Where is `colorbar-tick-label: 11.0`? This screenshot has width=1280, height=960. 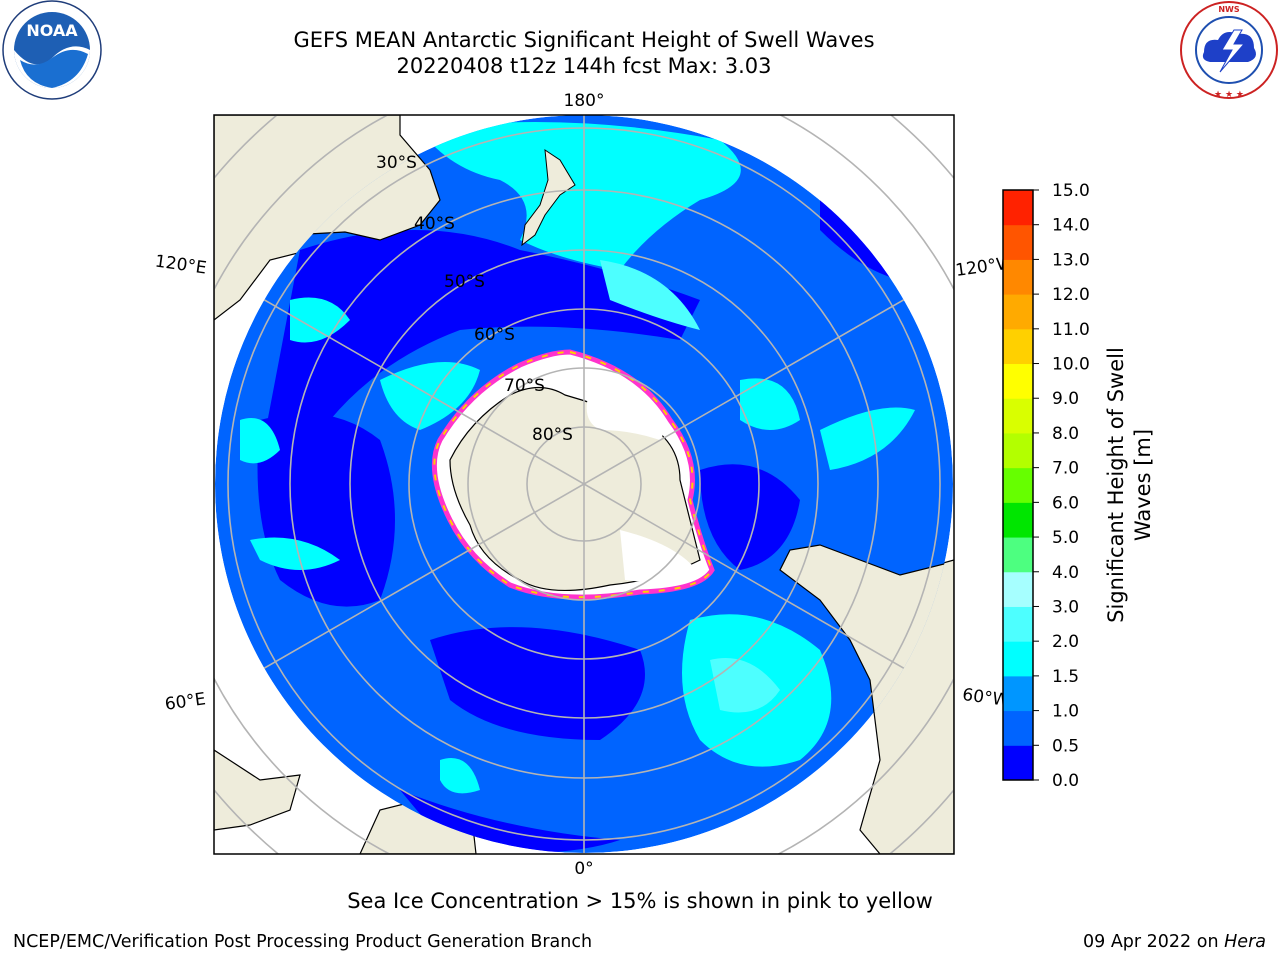 colorbar-tick-label: 11.0 is located at coordinates (1071, 330).